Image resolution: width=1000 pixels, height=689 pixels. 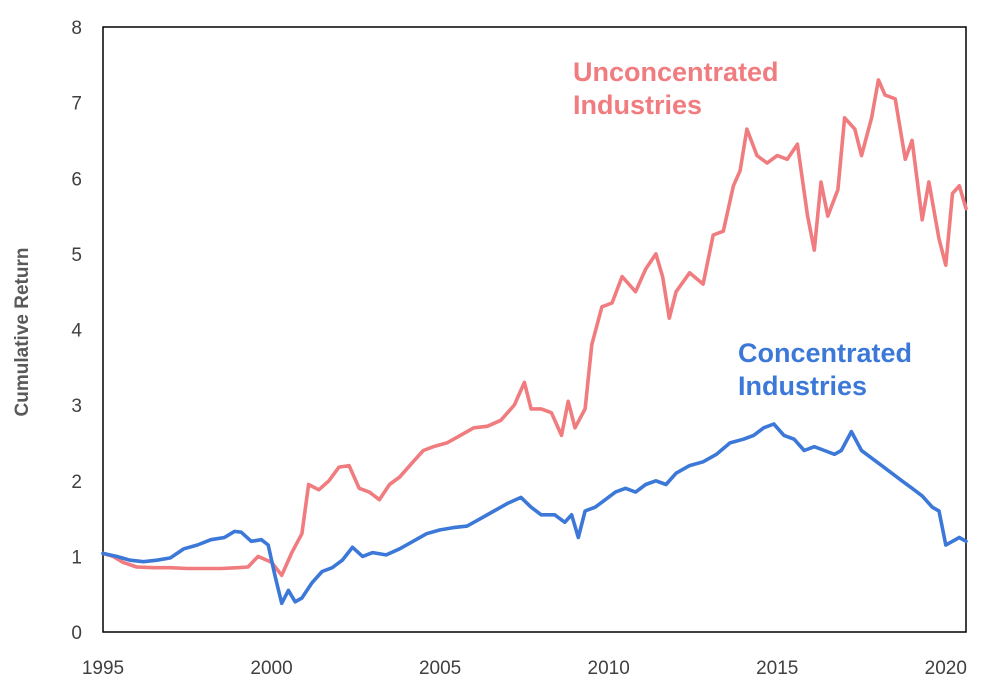 I want to click on y-tick-label: 3, so click(x=76, y=406).